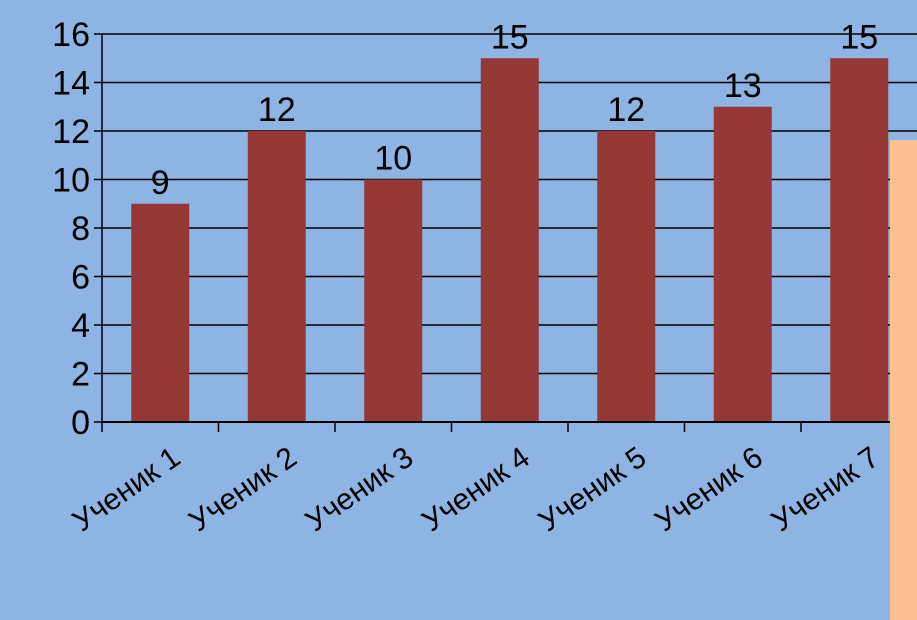 This screenshot has width=917, height=620. What do you see at coordinates (80, 423) in the screenshot?
I see `y-tick-label: 0` at bounding box center [80, 423].